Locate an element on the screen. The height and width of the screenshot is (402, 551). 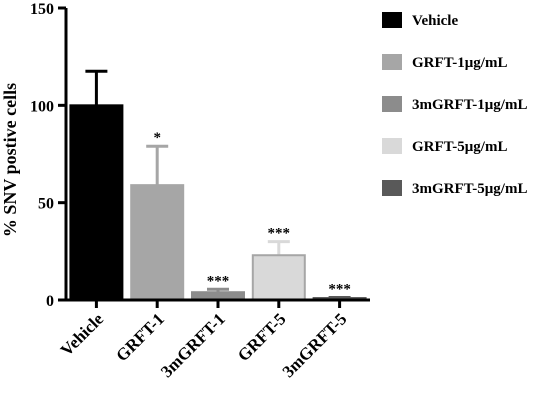
legend-label: GRFT-1μg/mL is located at coordinates (459, 63).